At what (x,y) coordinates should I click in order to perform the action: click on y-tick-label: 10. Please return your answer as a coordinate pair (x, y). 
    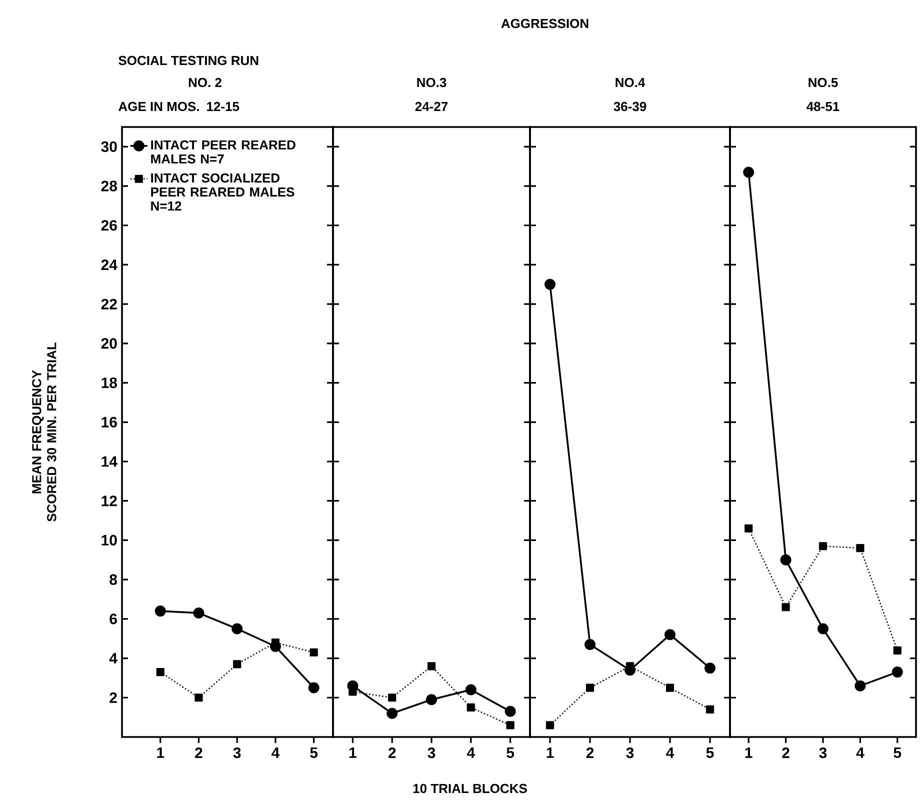
    Looking at the image, I should click on (109, 540).